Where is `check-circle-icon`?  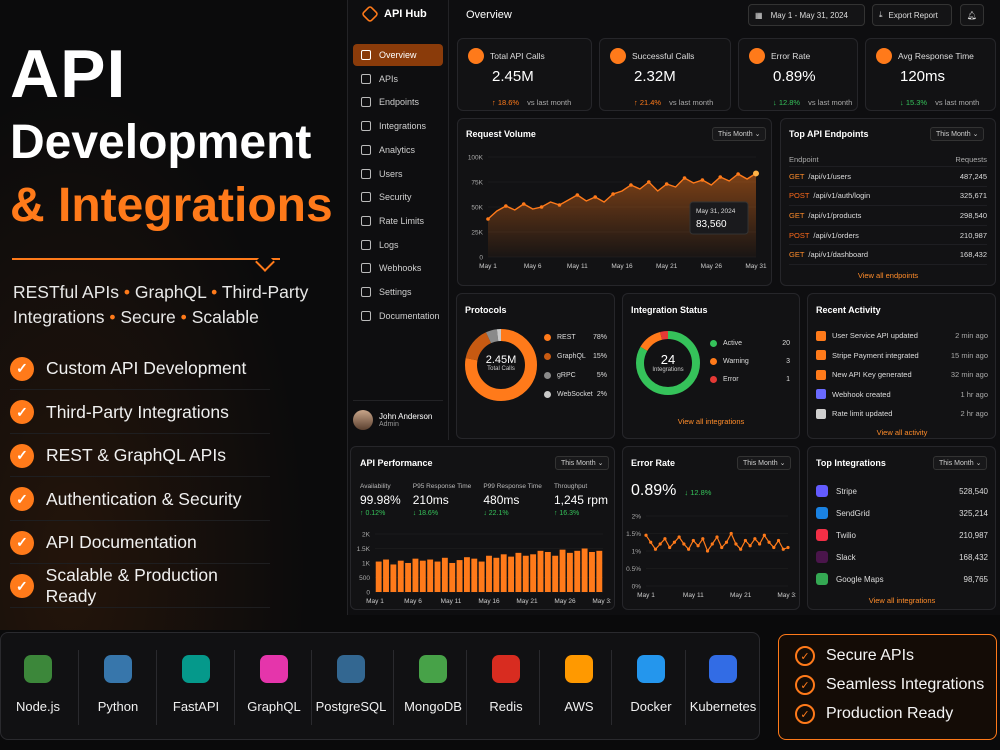 check-circle-icon is located at coordinates (618, 56).